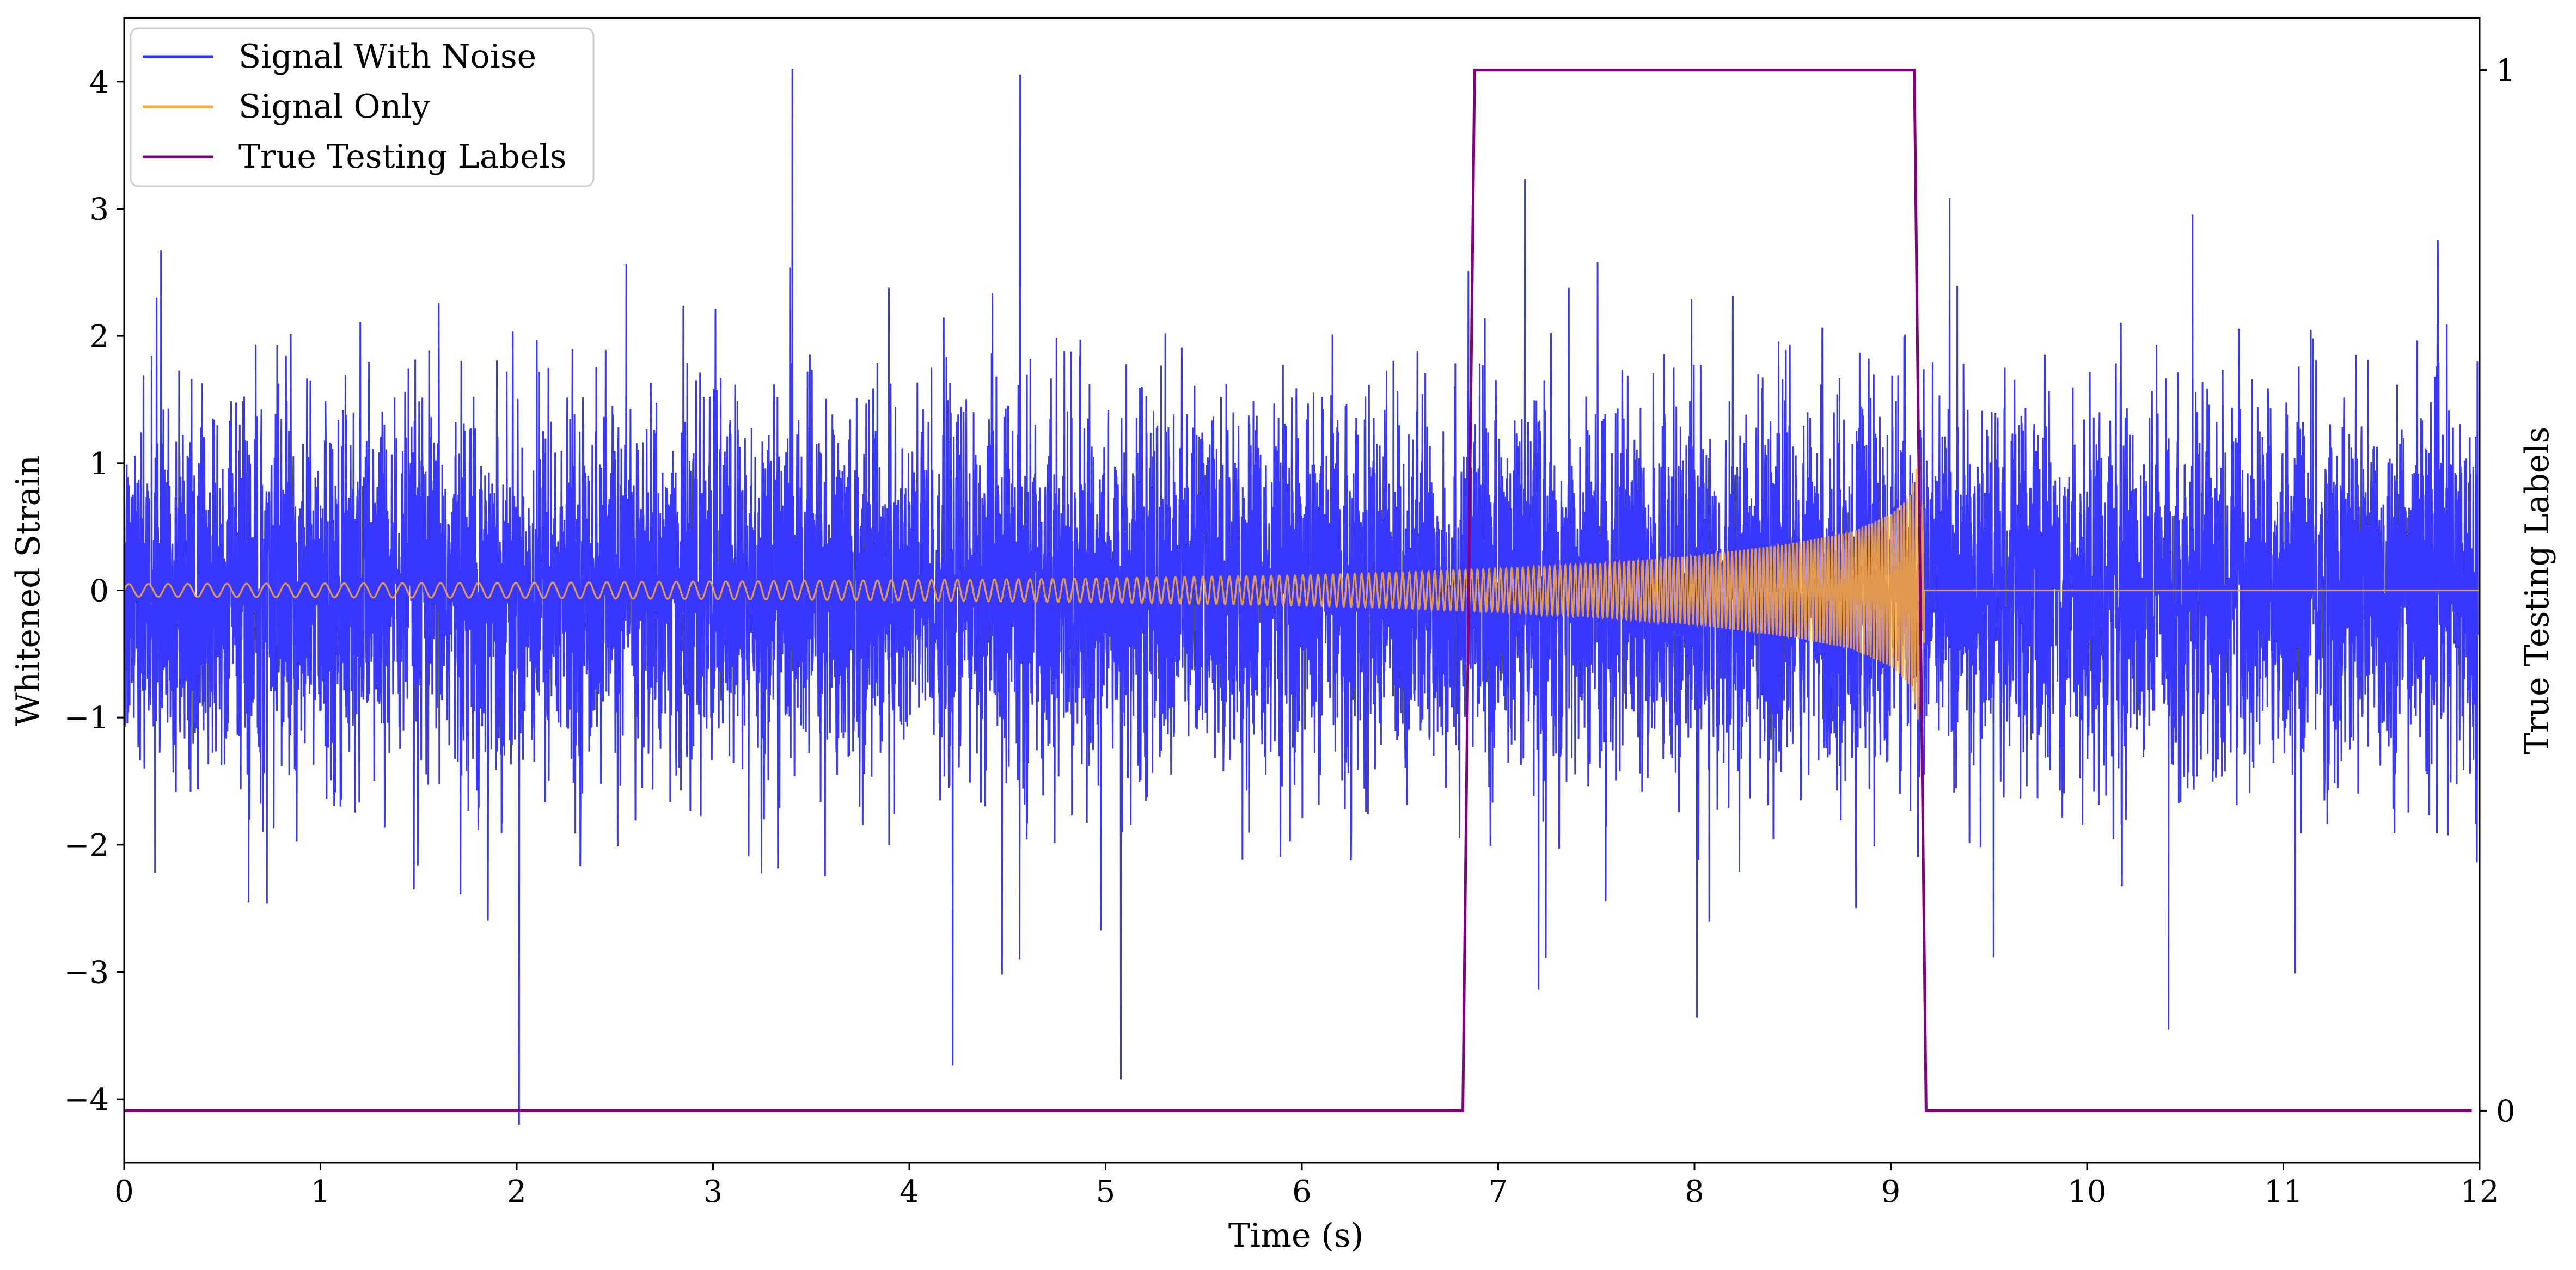  What do you see at coordinates (909, 1192) in the screenshot?
I see `x-tick-label: 4` at bounding box center [909, 1192].